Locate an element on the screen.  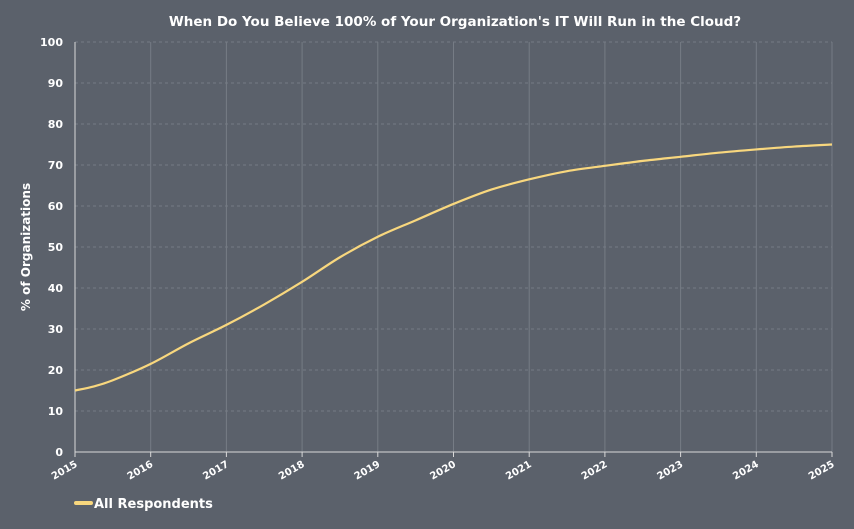
x-tick-label: 2019 is located at coordinates (368, 470).